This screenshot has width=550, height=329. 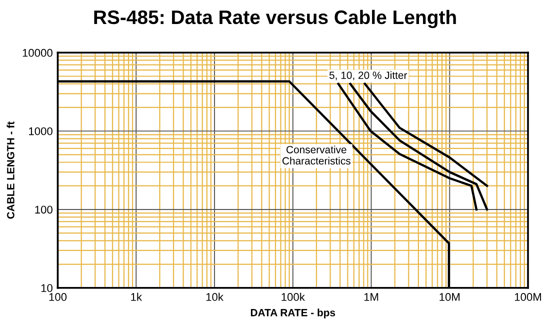 What do you see at coordinates (527, 297) in the screenshot?
I see `x-tick-label: 100M` at bounding box center [527, 297].